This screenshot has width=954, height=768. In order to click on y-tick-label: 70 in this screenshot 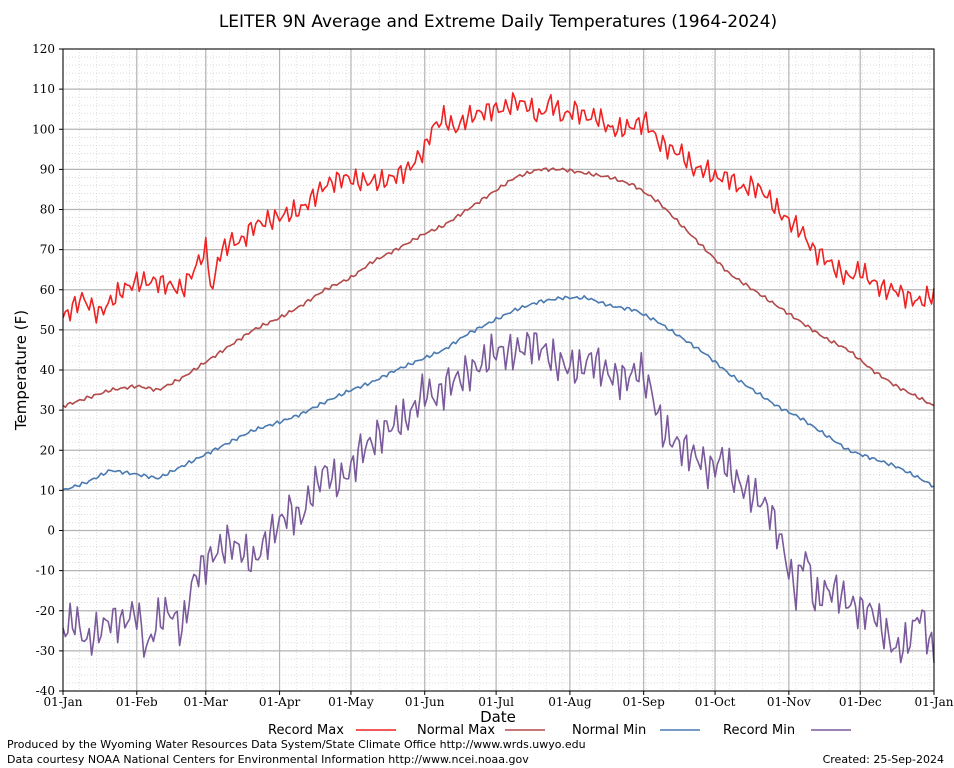, I will do `click(47, 250)`.